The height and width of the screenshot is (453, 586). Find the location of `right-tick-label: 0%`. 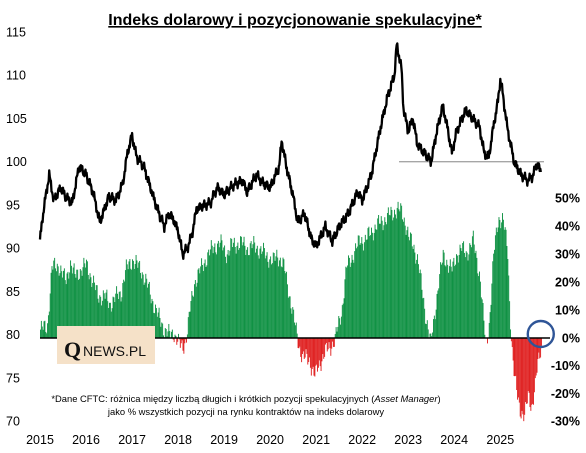

right-tick-label: 0% is located at coordinates (571, 339).